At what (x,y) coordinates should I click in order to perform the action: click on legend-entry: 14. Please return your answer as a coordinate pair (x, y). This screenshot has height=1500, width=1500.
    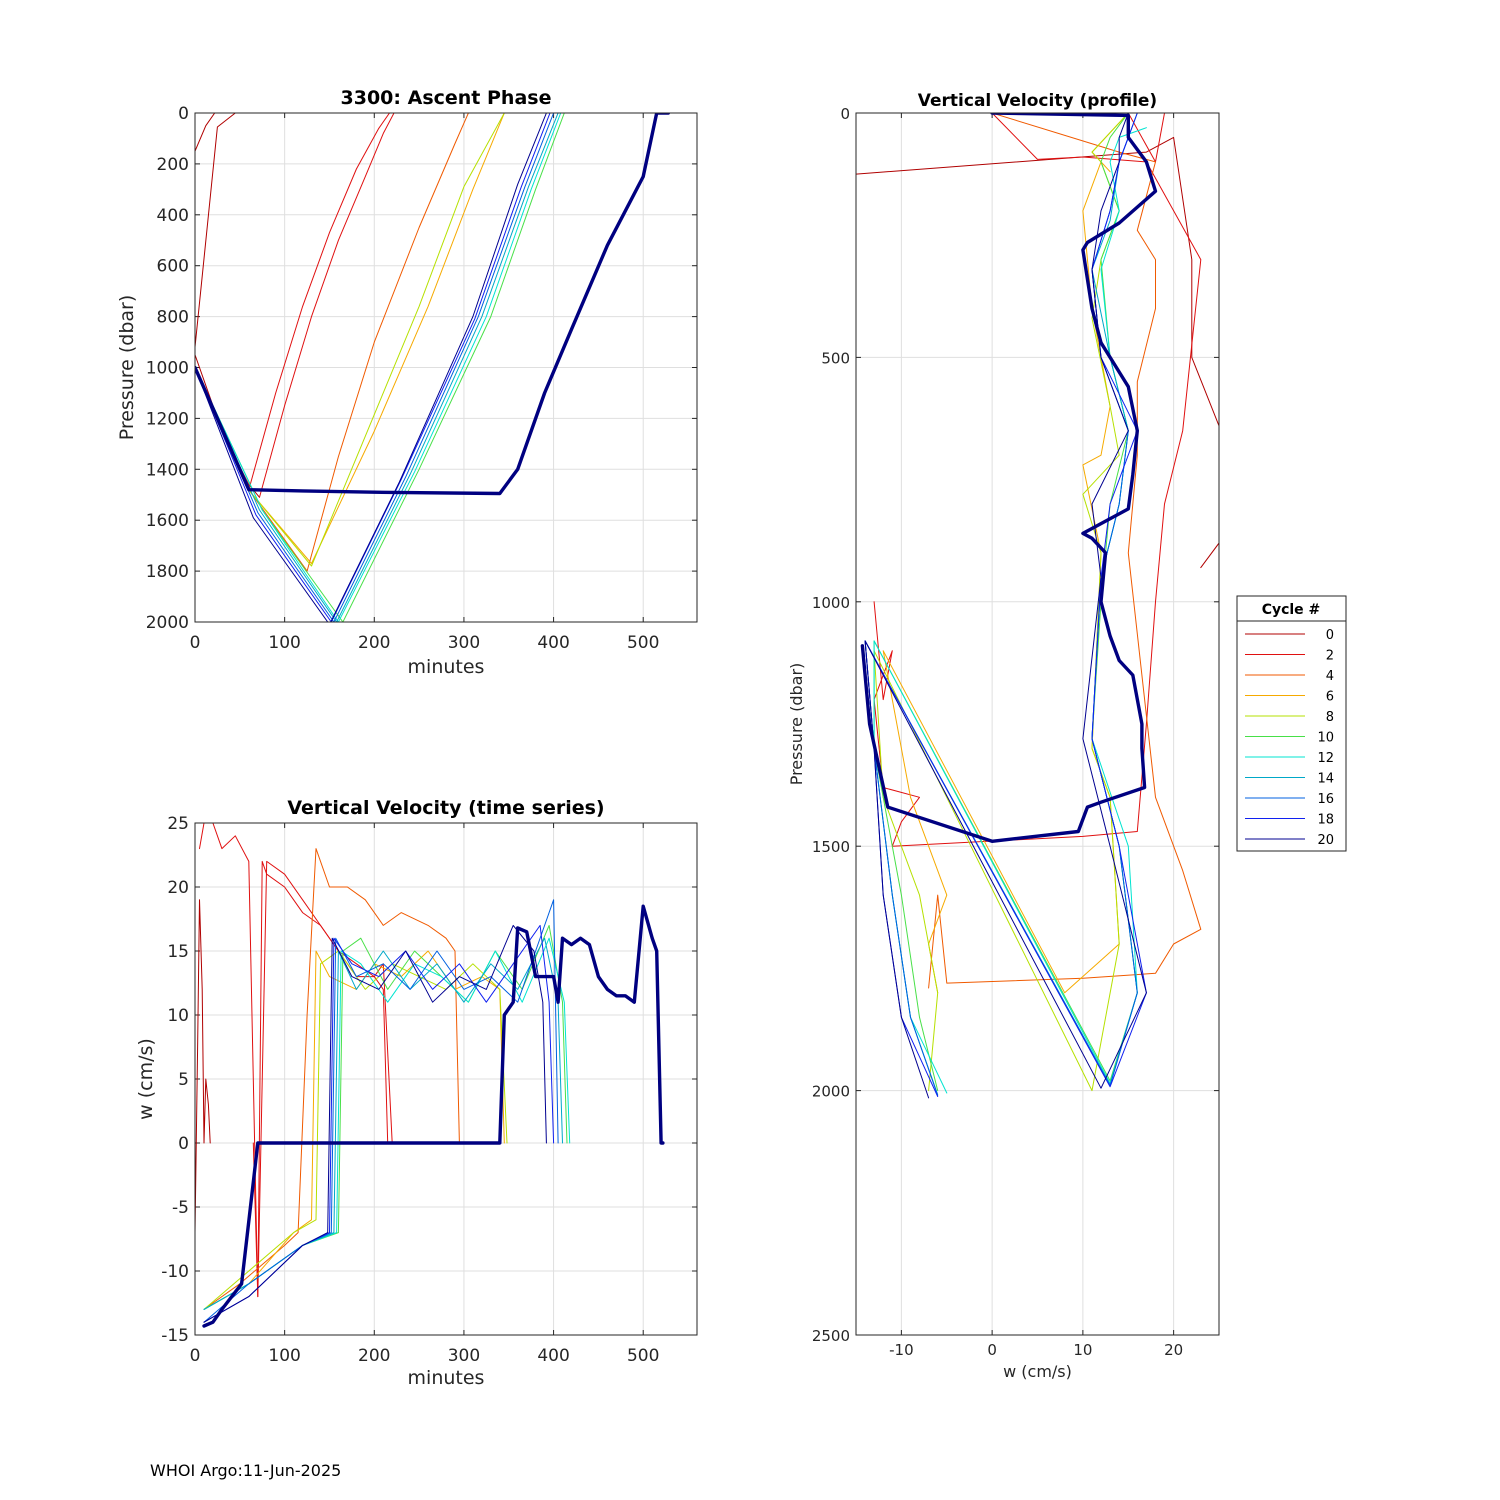
    Looking at the image, I should click on (1289, 779).